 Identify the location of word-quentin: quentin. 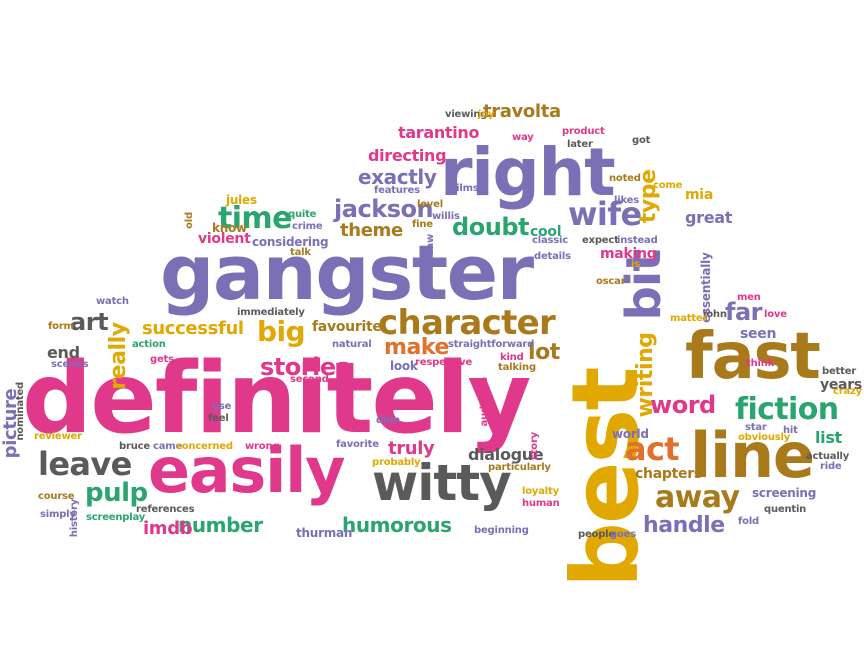
(785, 509).